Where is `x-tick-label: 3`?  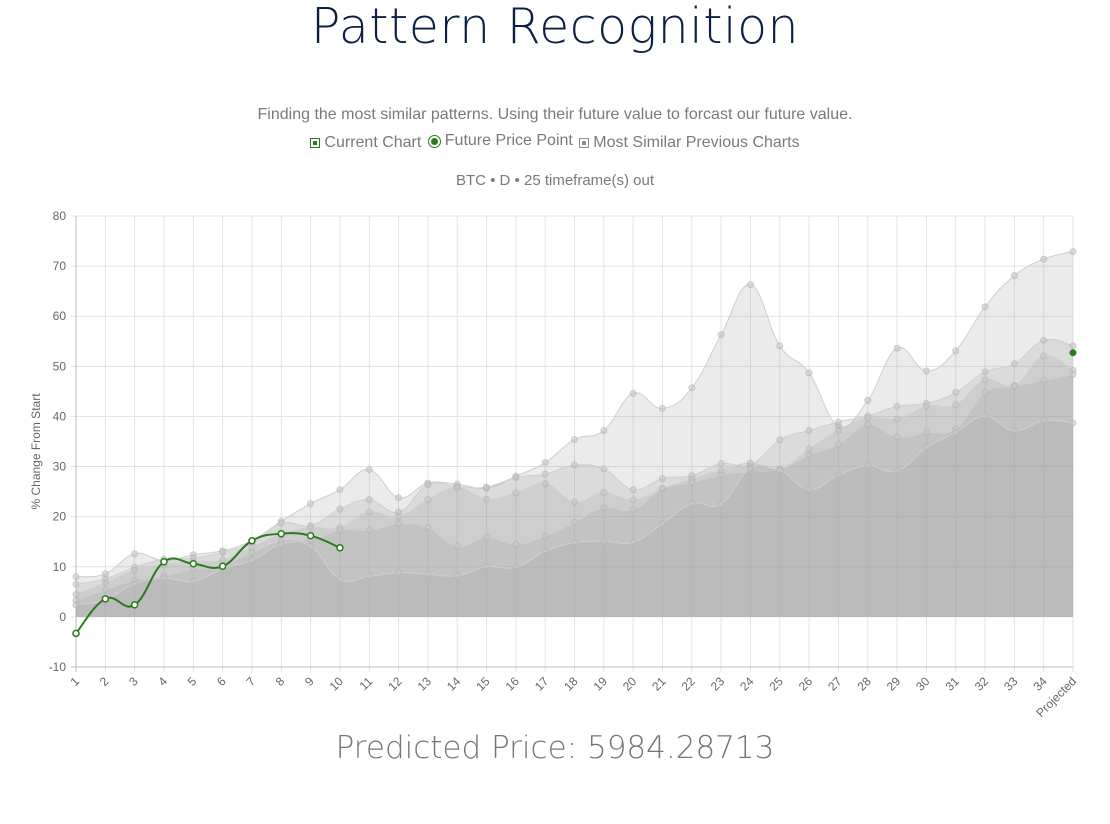 x-tick-label: 3 is located at coordinates (133, 681).